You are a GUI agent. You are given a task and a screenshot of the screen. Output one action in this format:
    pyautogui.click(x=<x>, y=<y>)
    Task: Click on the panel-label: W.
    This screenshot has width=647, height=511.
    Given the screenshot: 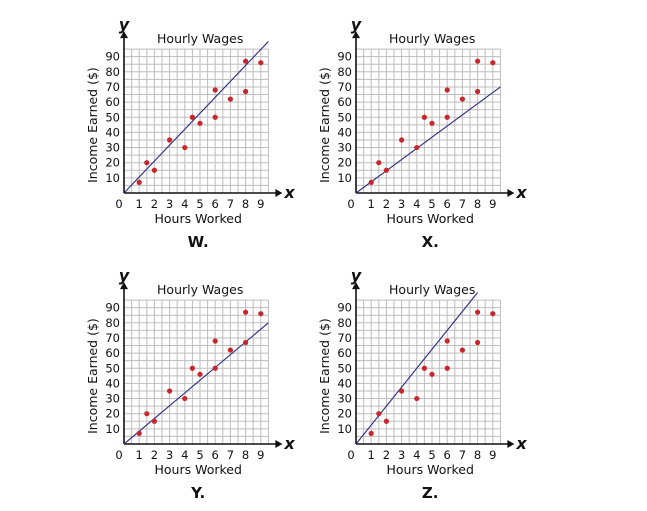 What is the action you would take?
    pyautogui.click(x=198, y=242)
    